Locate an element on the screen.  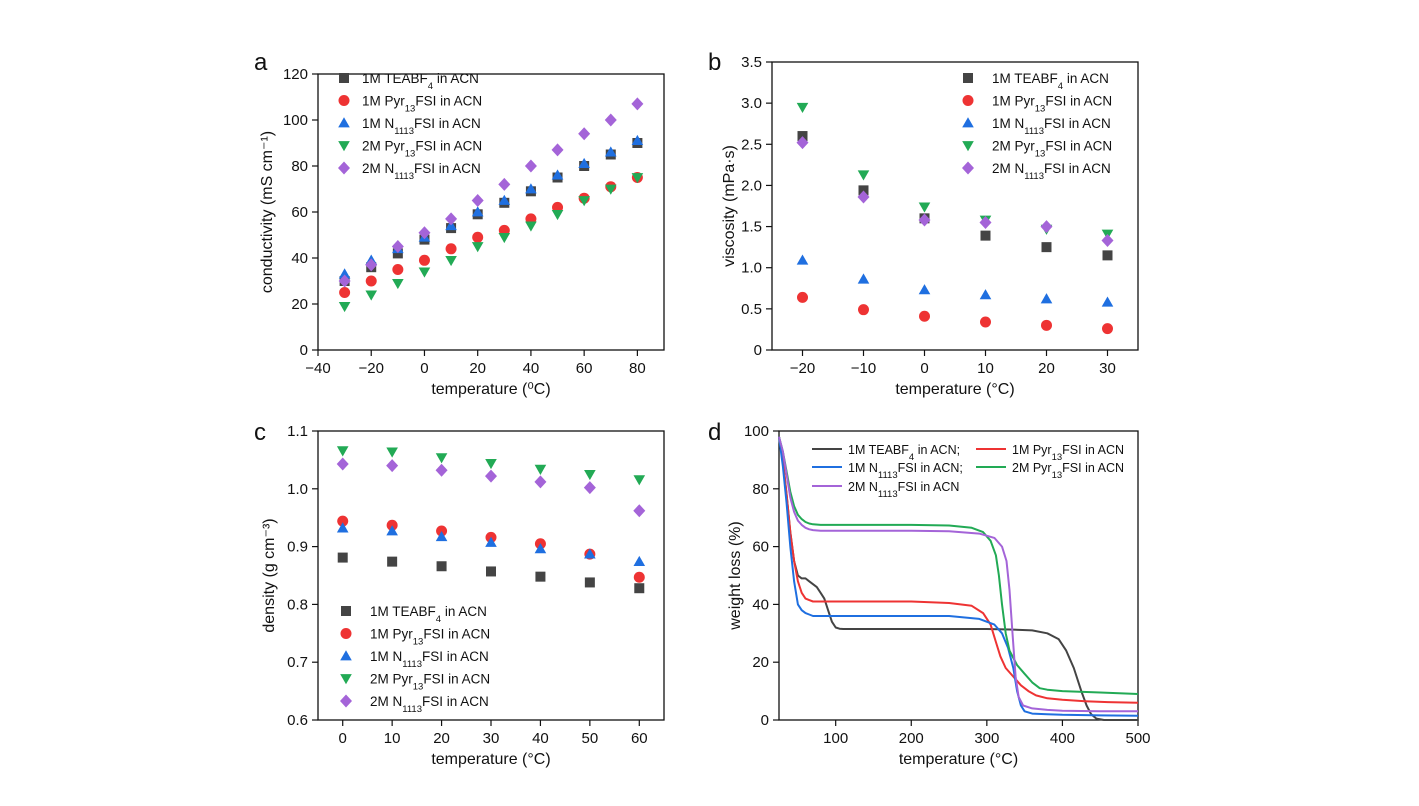
y-tick-label: 20 is located at coordinates (760, 662).